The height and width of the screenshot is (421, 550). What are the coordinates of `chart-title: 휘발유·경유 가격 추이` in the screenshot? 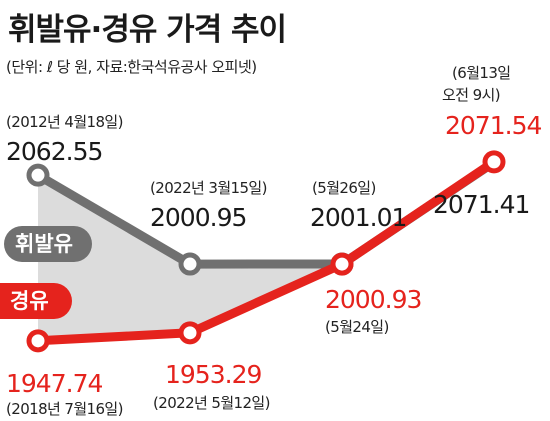 It's located at (147, 30).